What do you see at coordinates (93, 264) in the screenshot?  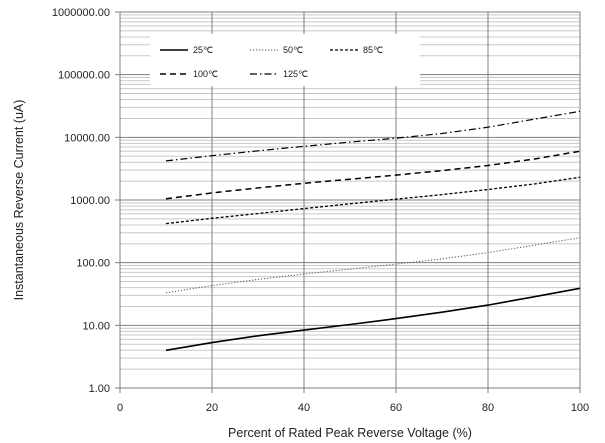 I see `y-tick-label: 100.00` at bounding box center [93, 264].